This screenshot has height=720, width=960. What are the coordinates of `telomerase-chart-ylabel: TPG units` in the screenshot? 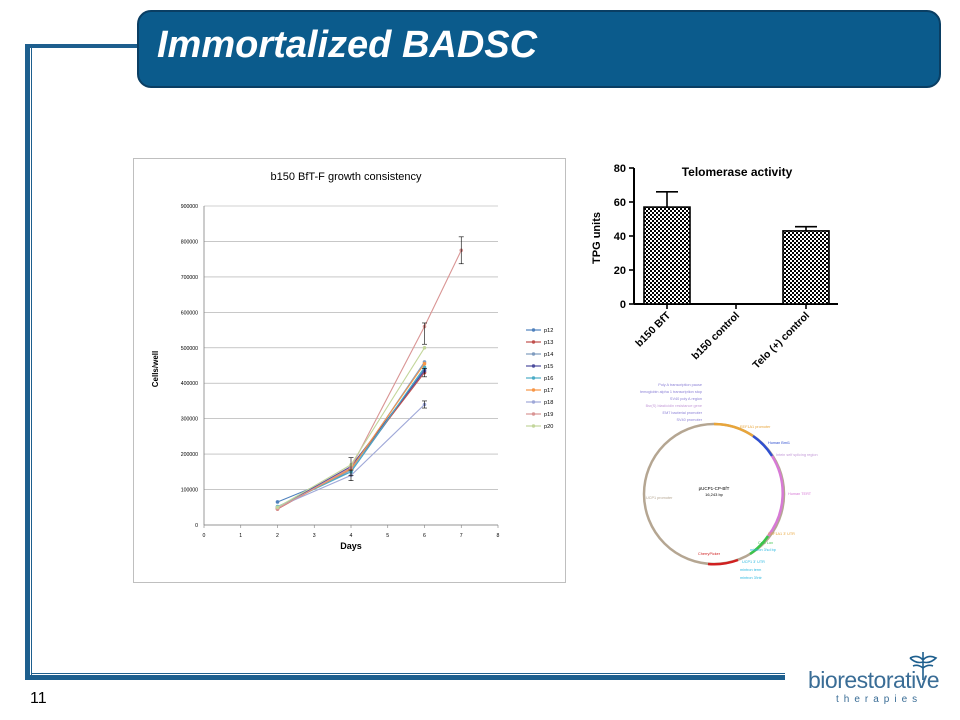 It's located at (597, 238).